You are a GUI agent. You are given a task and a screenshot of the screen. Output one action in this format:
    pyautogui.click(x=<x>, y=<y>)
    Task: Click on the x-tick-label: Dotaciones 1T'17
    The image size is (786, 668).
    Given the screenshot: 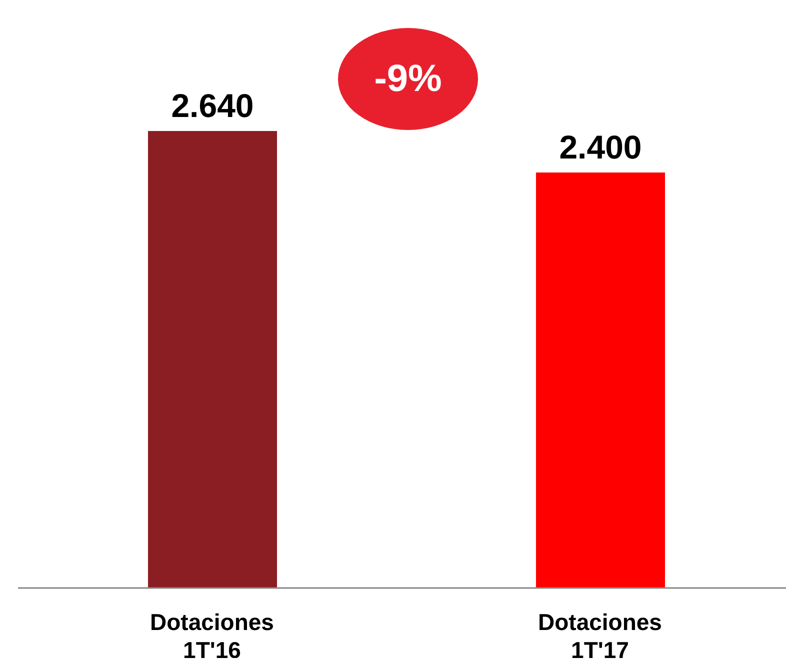 What is the action you would take?
    pyautogui.click(x=600, y=636)
    